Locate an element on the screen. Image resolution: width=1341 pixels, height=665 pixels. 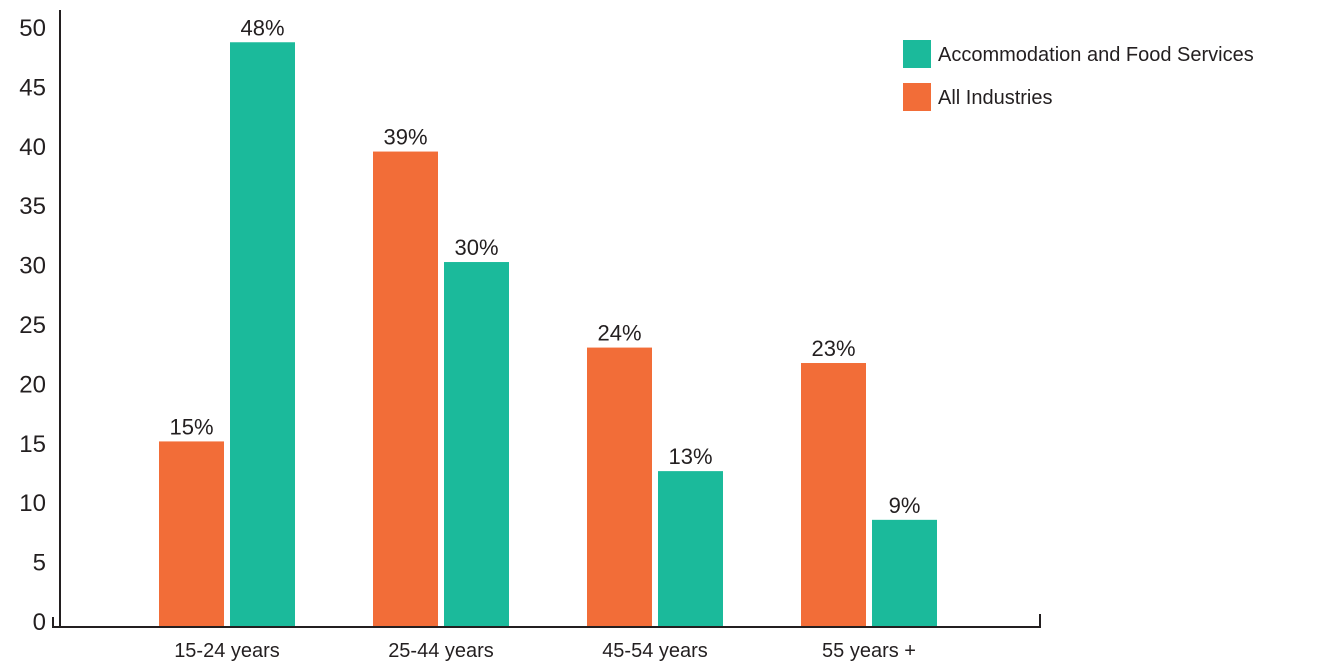
y-tick-label: 50 is located at coordinates (32, 28).